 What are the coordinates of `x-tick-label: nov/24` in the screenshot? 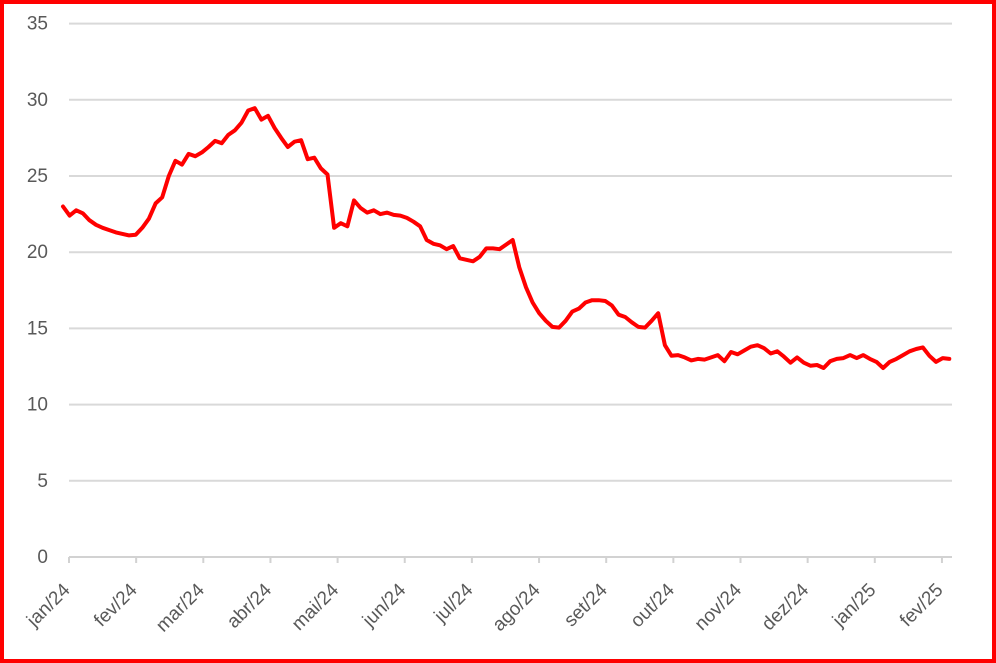 It's located at (718, 606).